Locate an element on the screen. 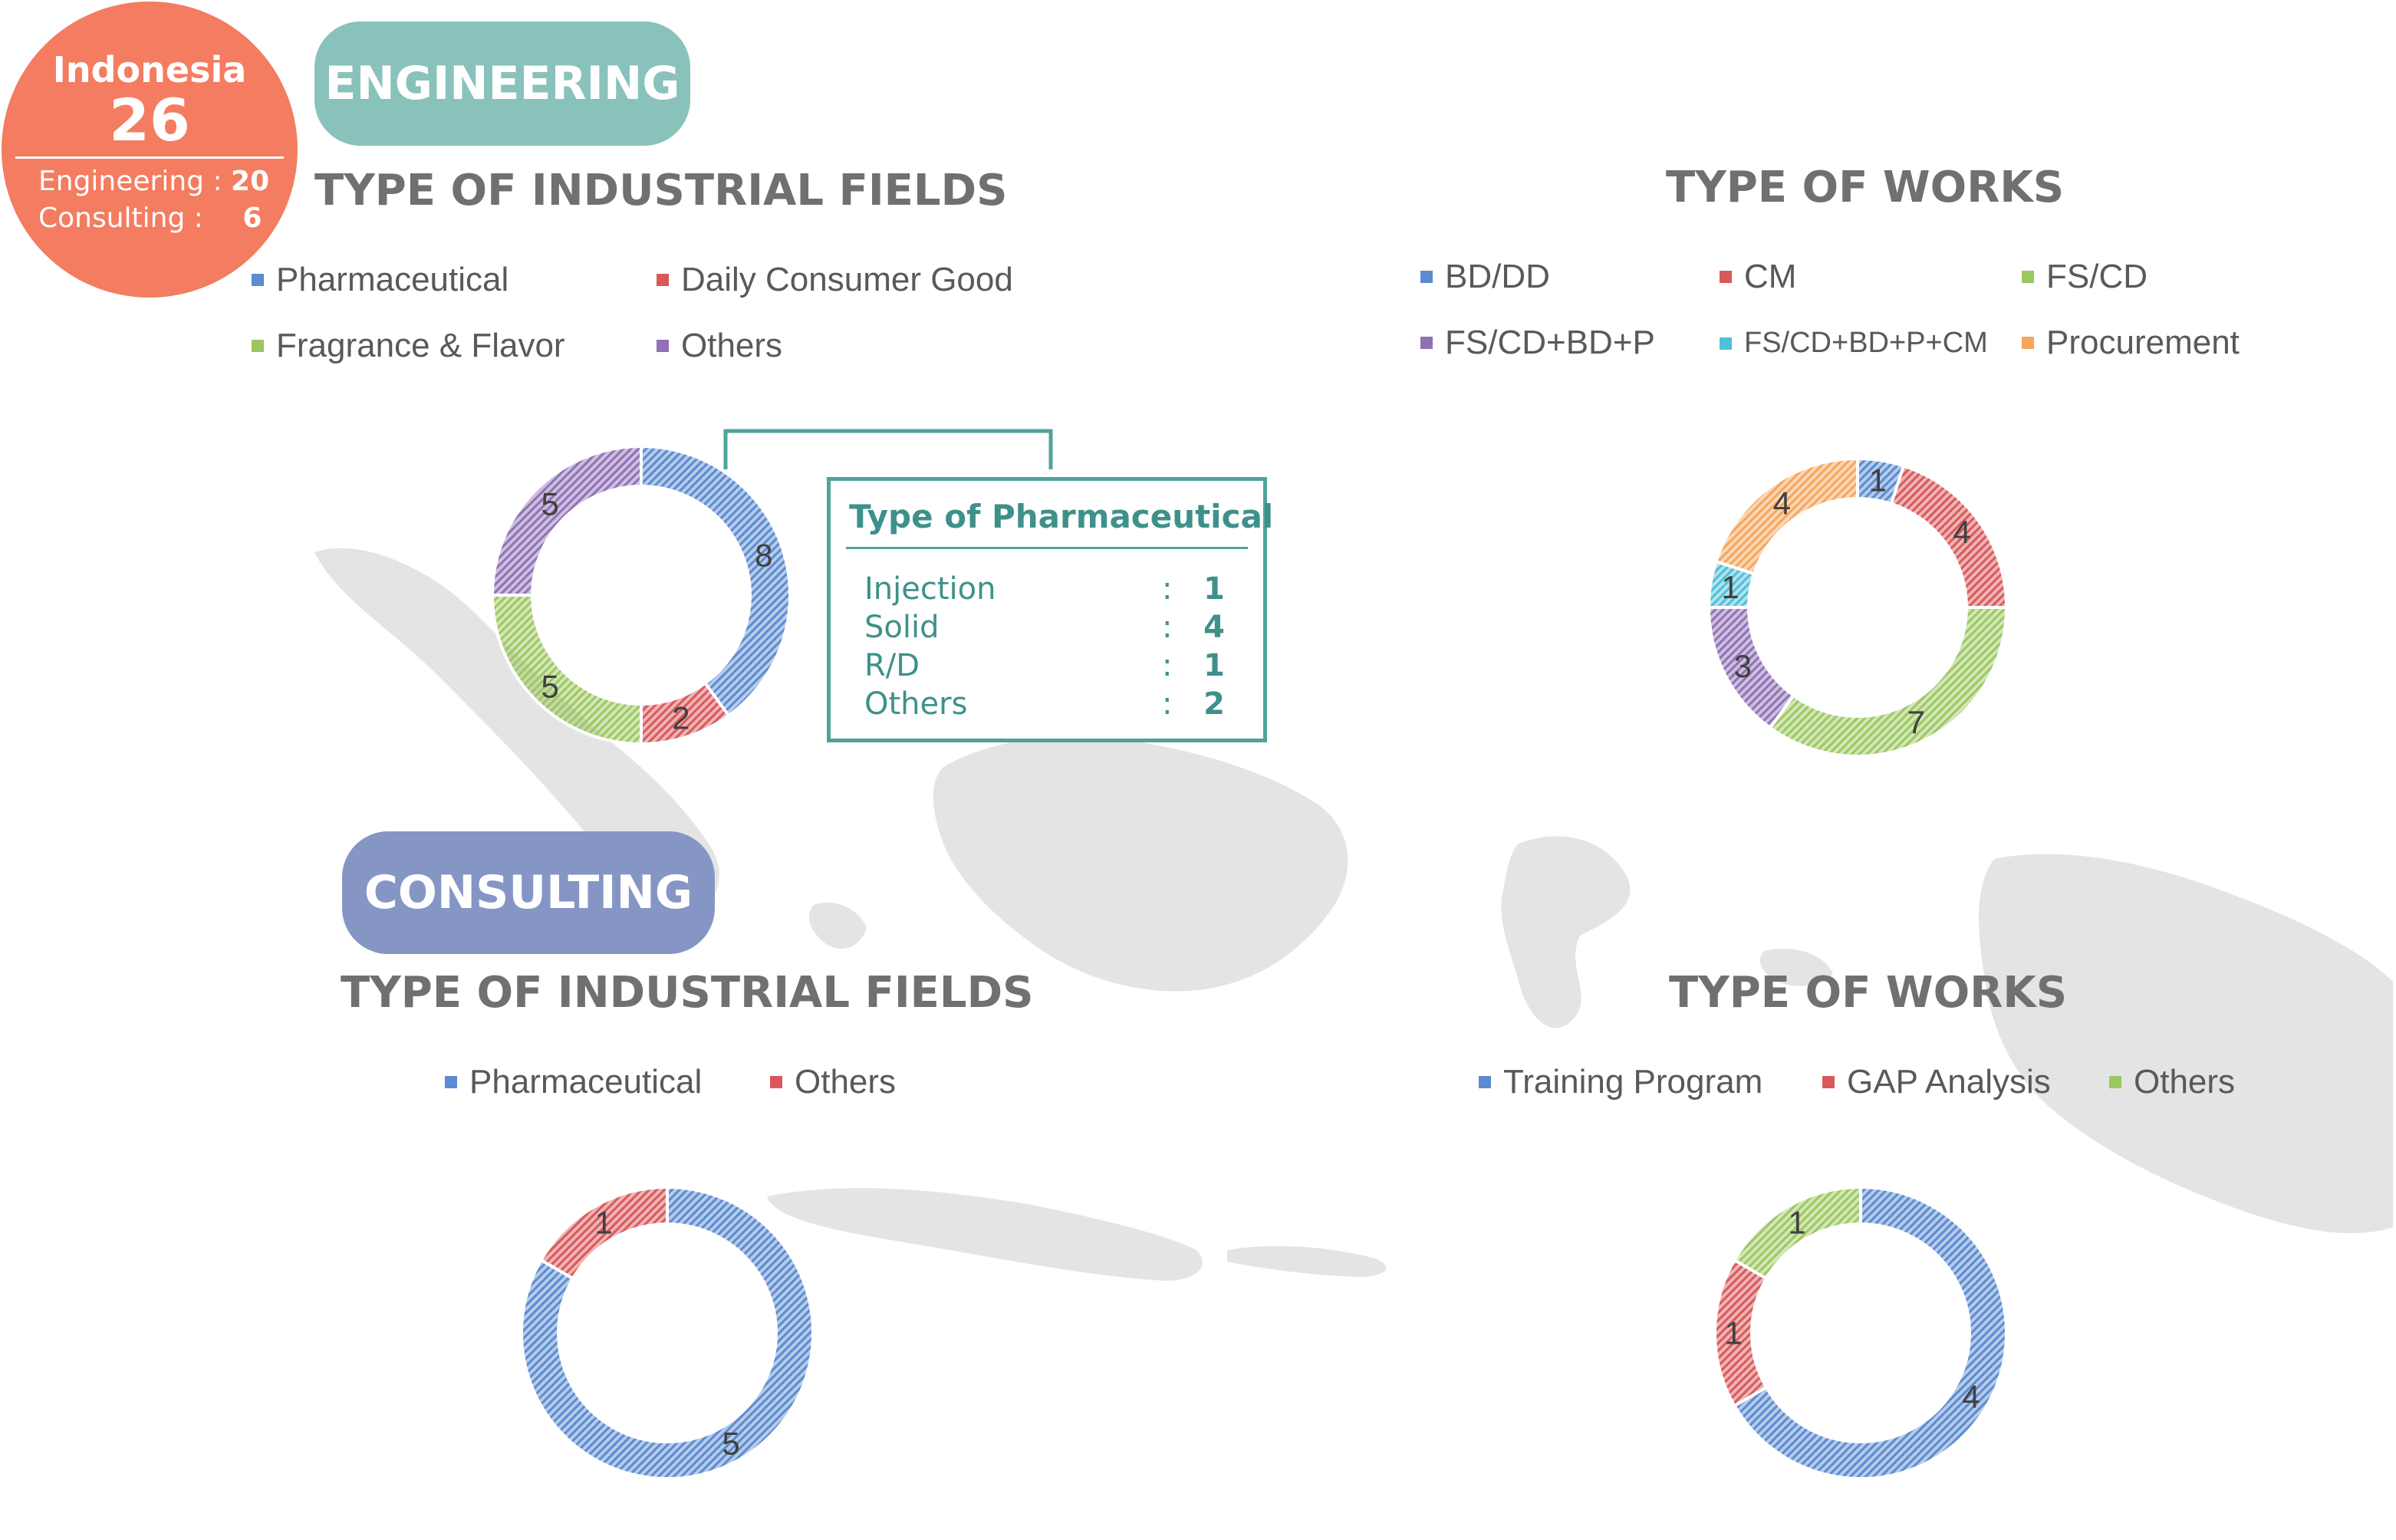  legend-label: BD/DD is located at coordinates (1497, 276).